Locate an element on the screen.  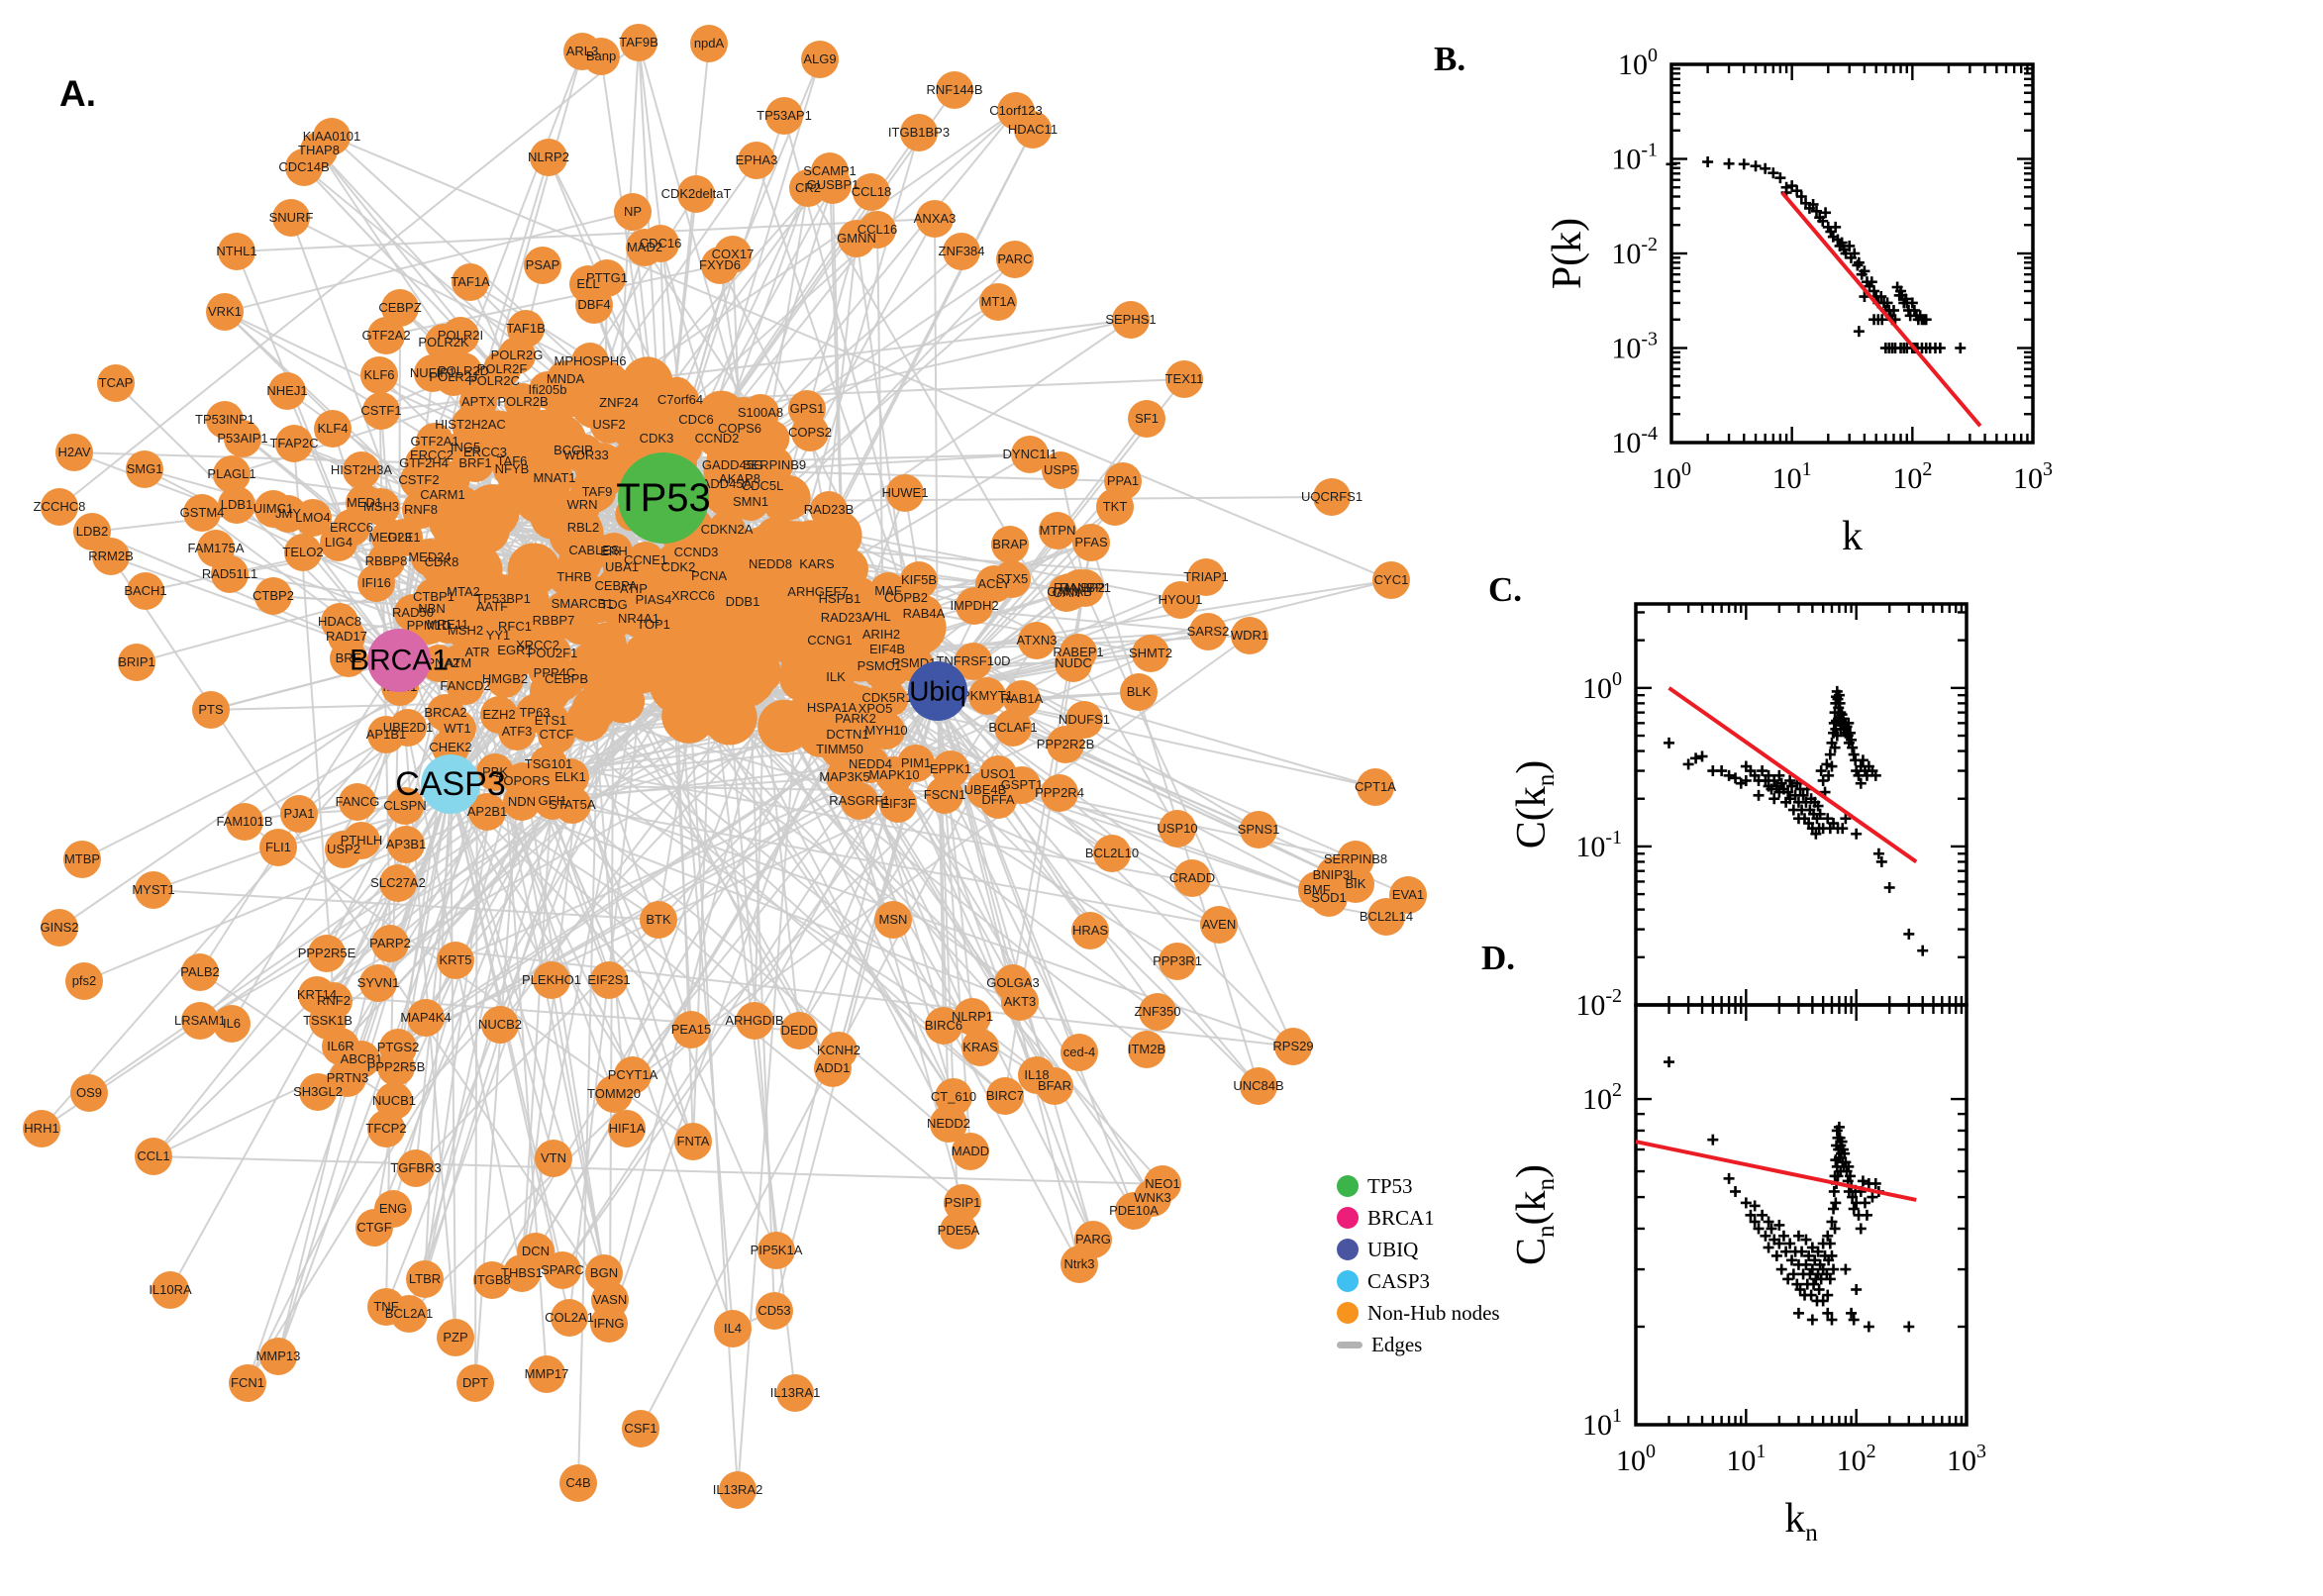
network-node-smn1 is located at coordinates (750, 502).